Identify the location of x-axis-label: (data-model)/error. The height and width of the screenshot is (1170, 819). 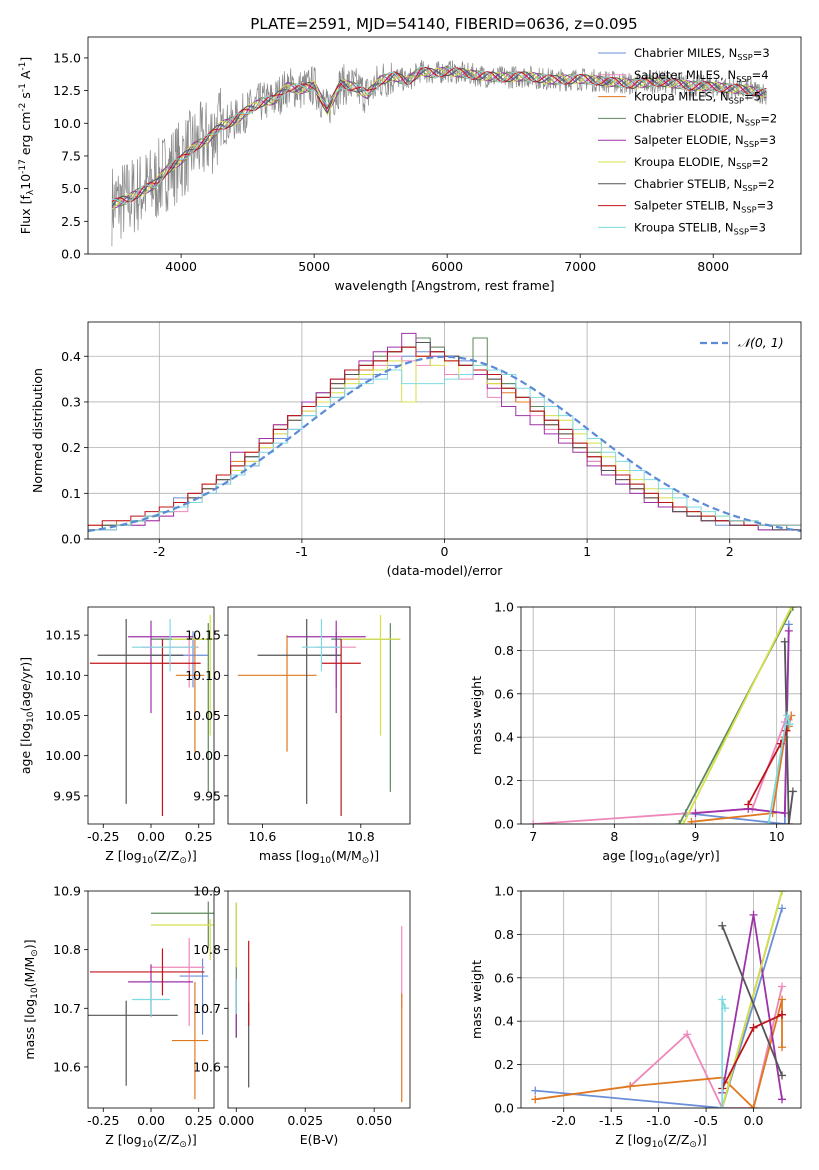
(445, 570).